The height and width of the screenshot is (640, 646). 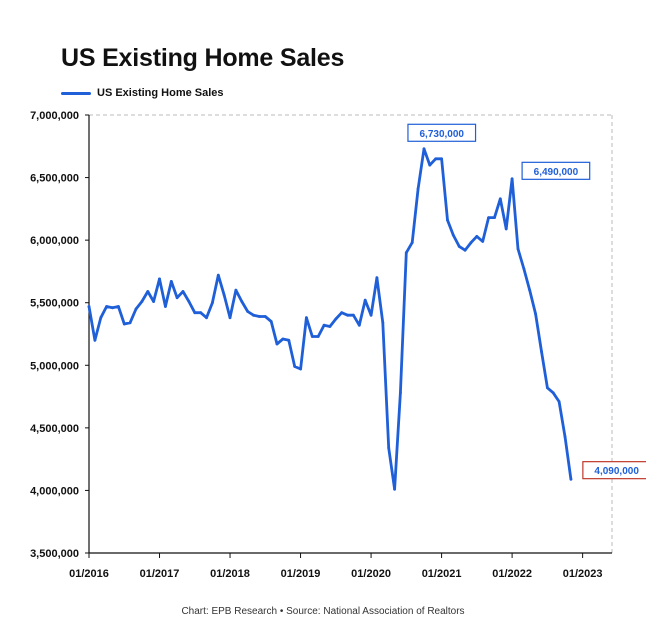 I want to click on x-tick-label: 01/2016, so click(x=89, y=574).